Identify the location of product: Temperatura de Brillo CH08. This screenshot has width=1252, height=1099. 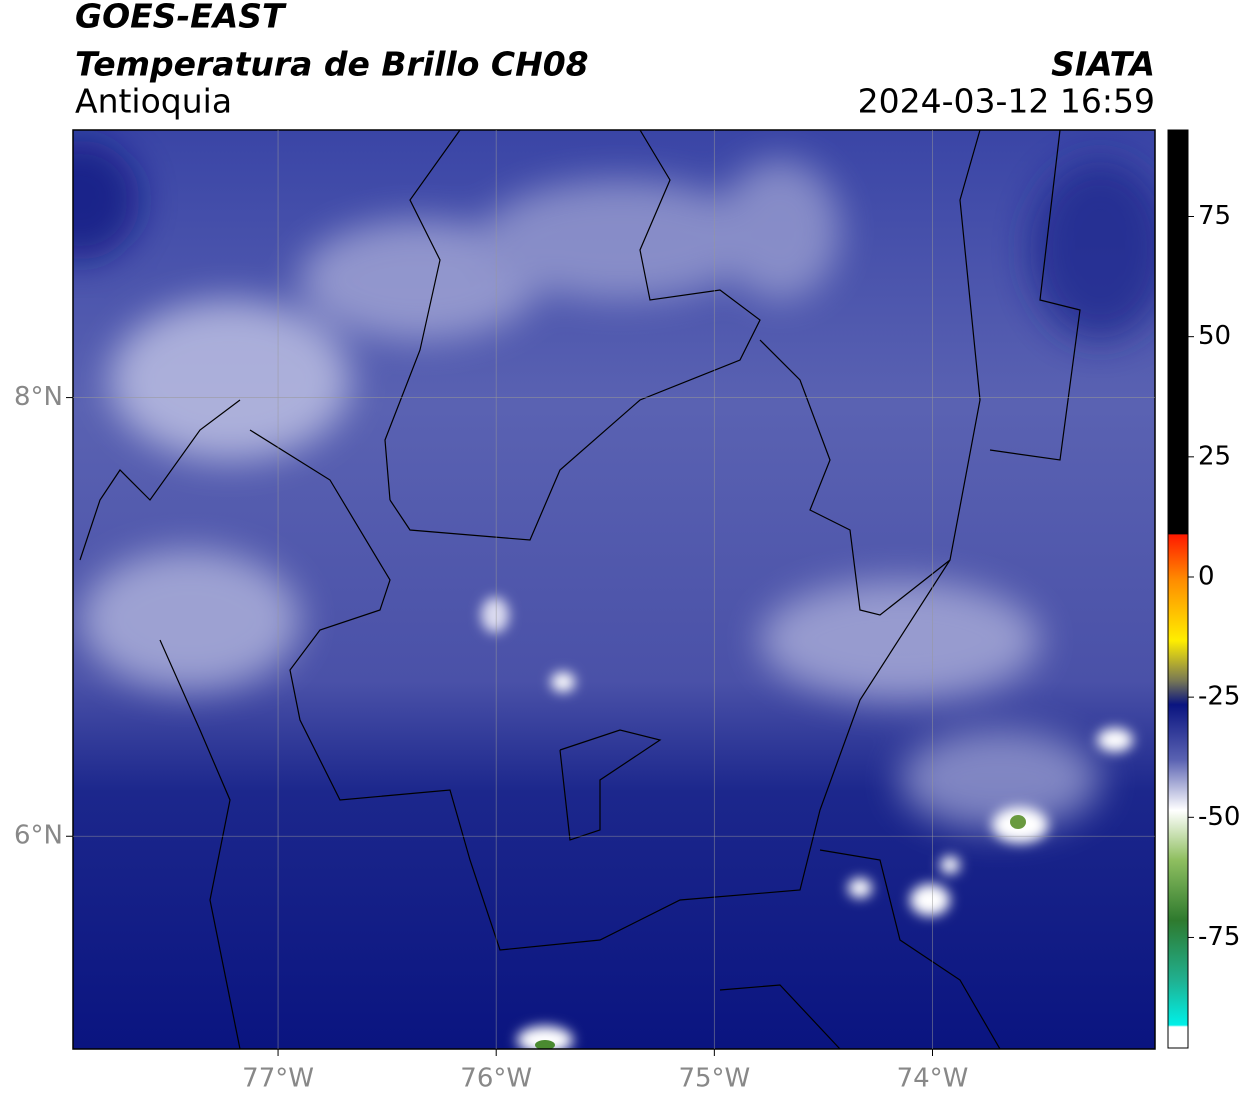
(332, 64).